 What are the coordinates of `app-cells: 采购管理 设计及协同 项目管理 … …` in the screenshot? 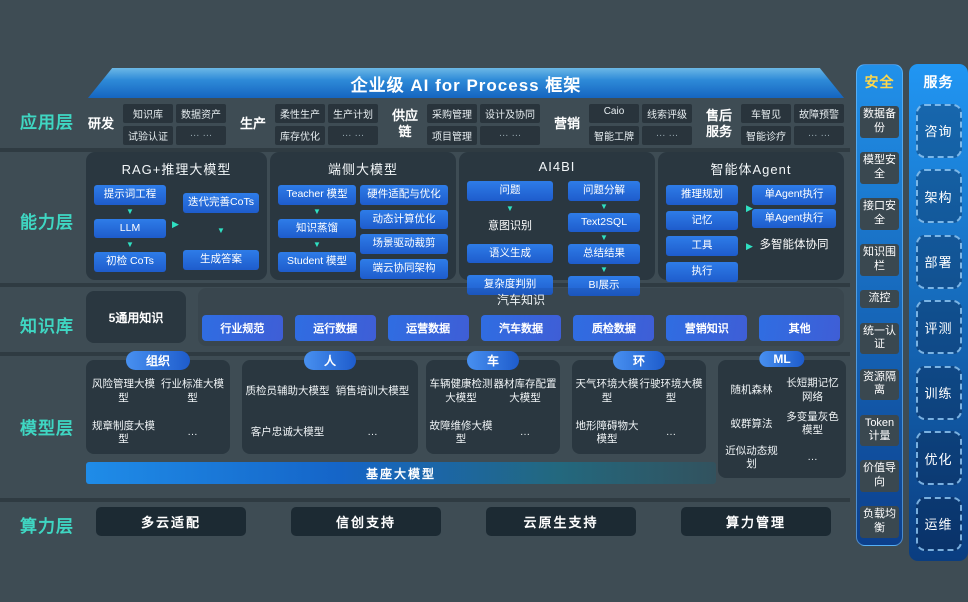 It's located at (483, 124).